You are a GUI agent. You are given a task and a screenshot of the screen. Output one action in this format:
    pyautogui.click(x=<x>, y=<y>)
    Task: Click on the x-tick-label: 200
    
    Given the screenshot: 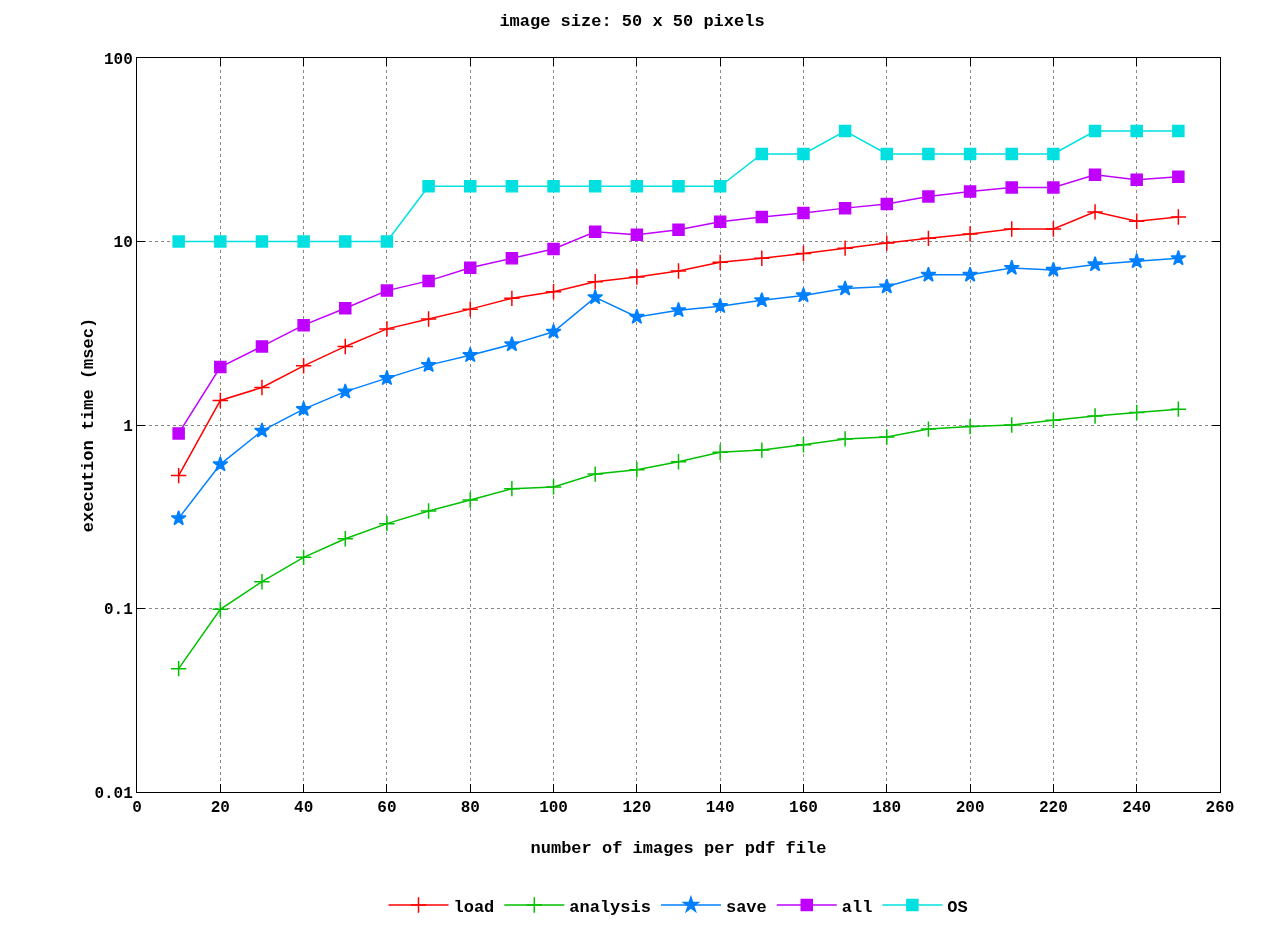 What is the action you would take?
    pyautogui.click(x=970, y=808)
    